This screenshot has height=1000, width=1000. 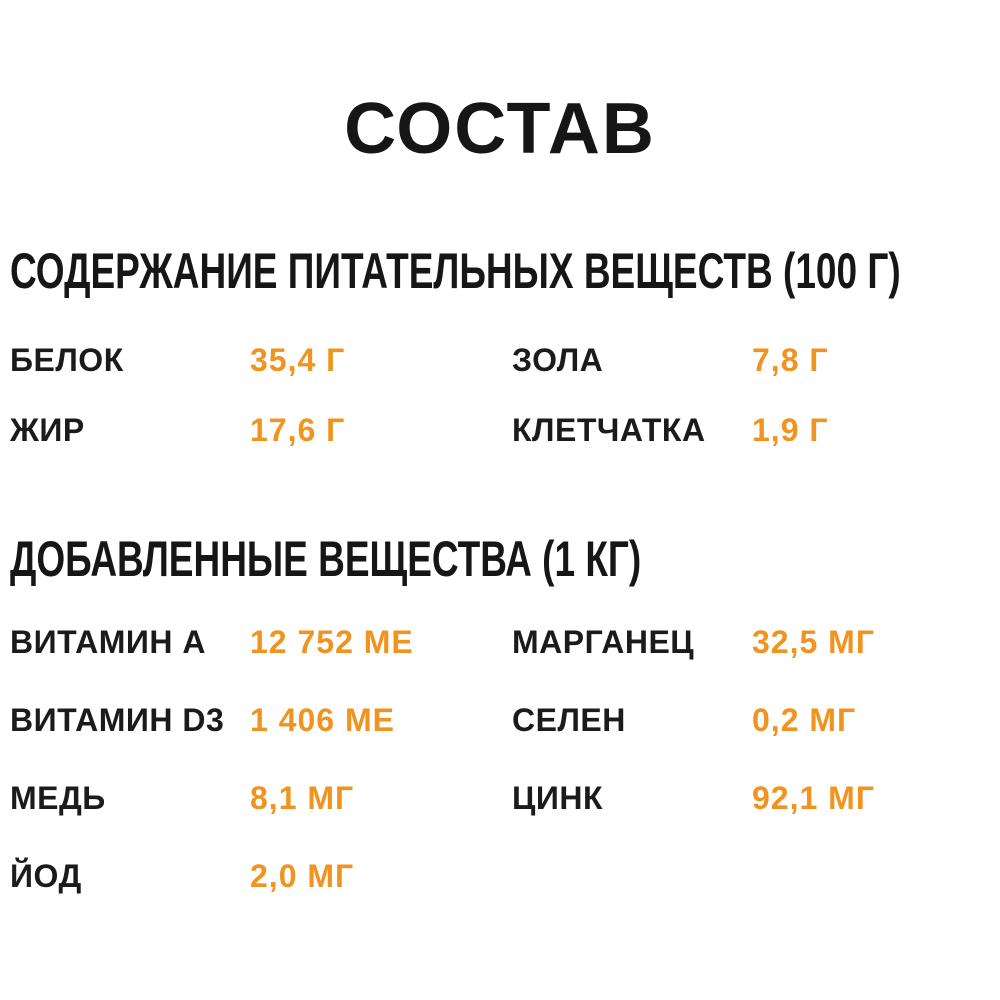 I want to click on nutrient-row: БЕЛОК 35,4 Г, so click(x=261, y=360).